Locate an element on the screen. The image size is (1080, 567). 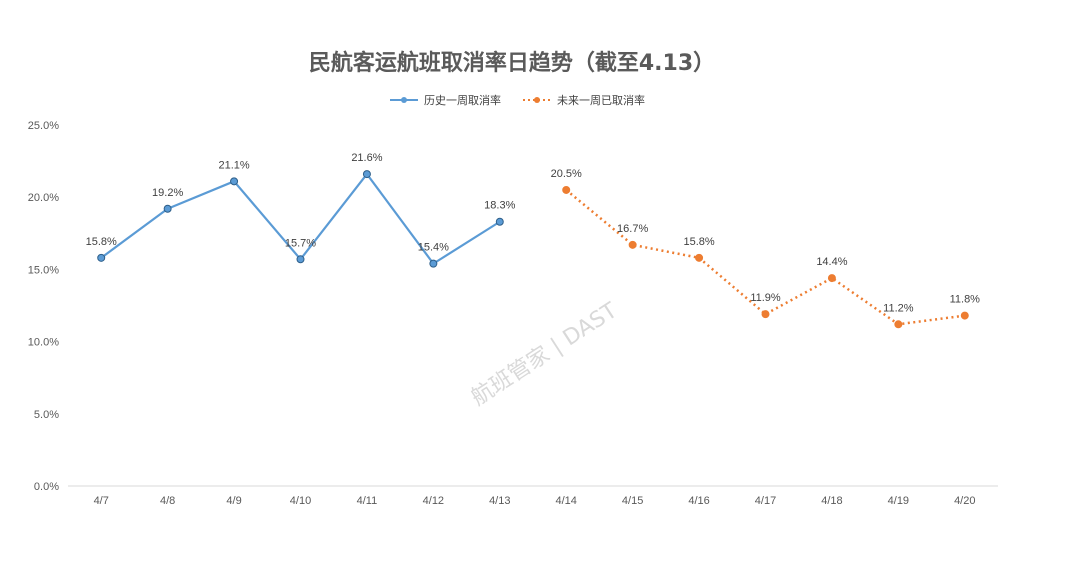
credit-text: @南都湾财社 is located at coordinates (1002, 543).